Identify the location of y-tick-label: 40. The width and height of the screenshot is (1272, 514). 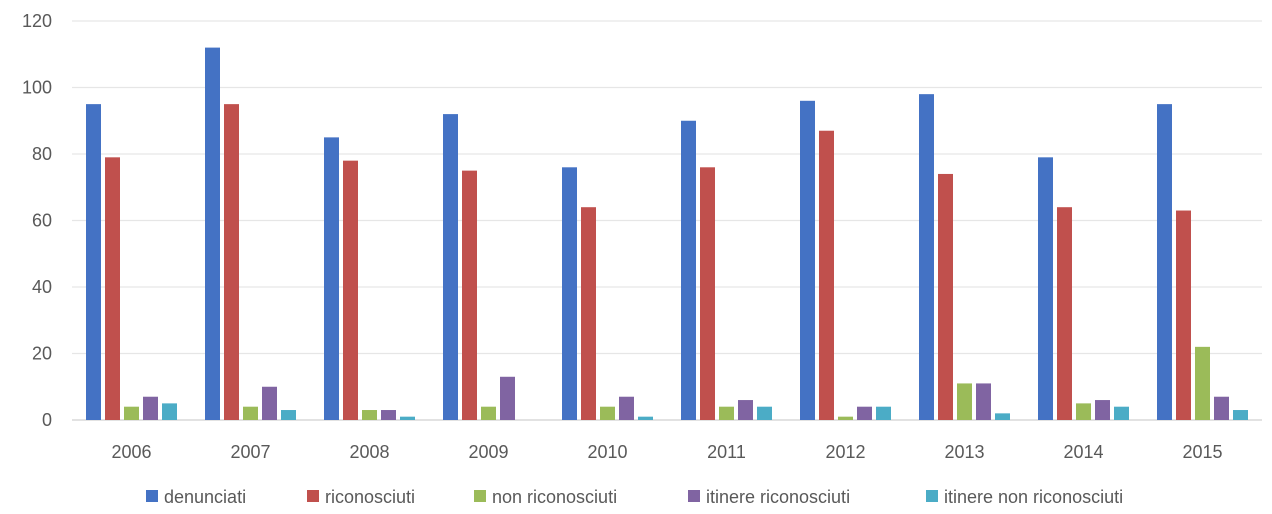
(42, 287).